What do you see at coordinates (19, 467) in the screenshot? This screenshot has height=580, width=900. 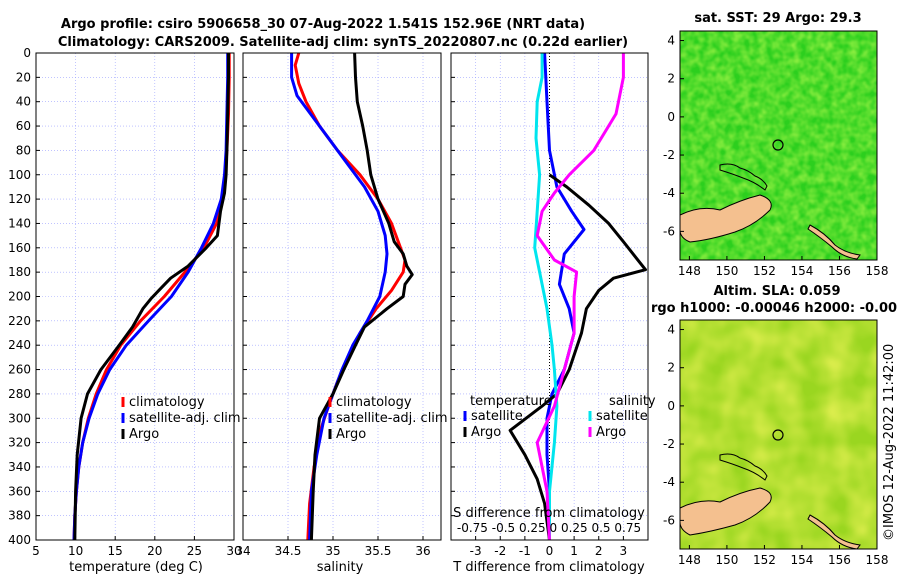 I see `temp-ytick-label: 340` at bounding box center [19, 467].